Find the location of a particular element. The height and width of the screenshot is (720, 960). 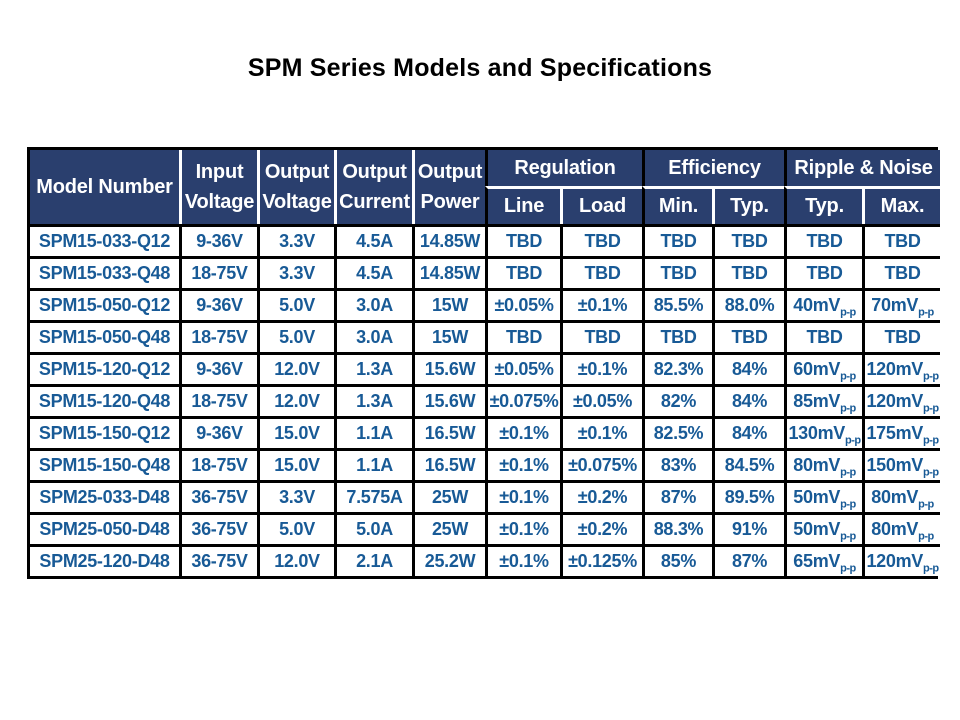

spec-cell: 15.0V is located at coordinates (295, 464).